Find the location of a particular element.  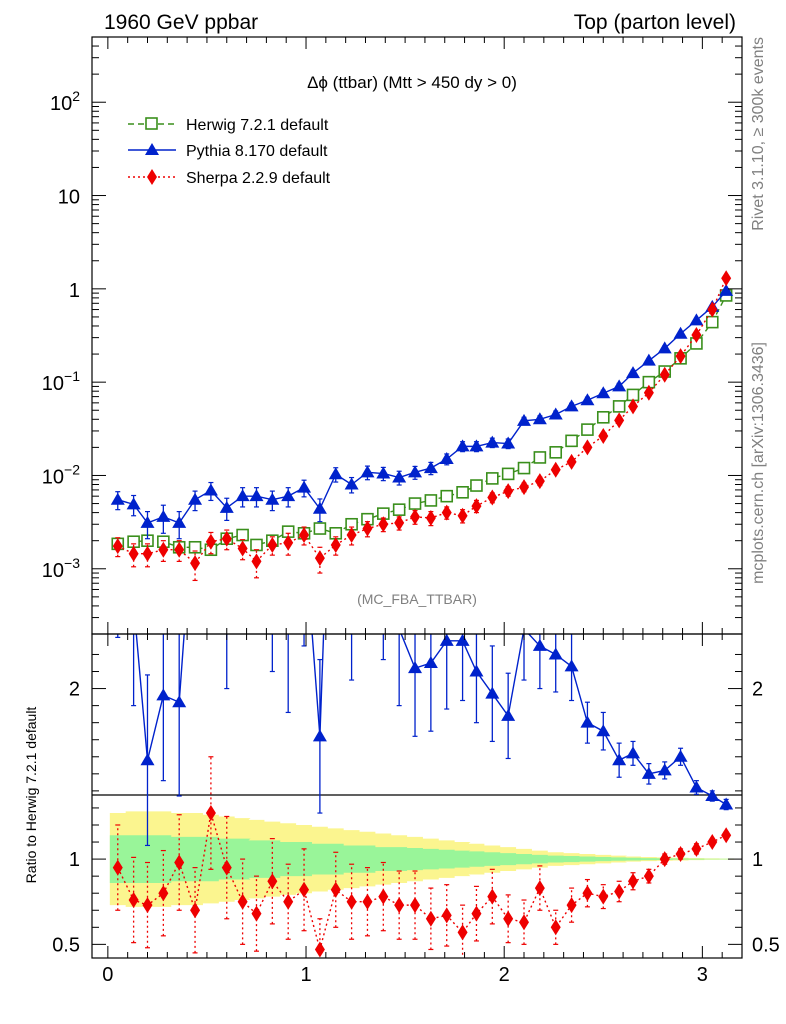

y-tick-label: 10 is located at coordinates (69, 198).